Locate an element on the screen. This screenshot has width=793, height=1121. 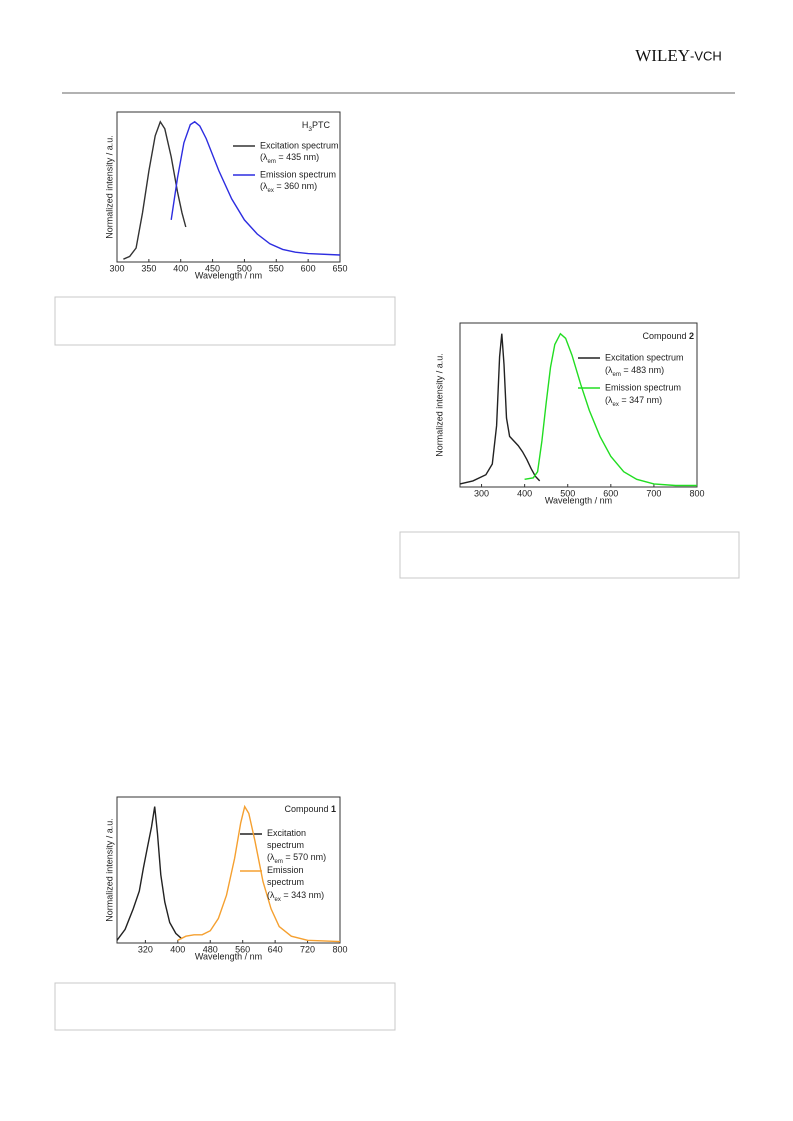
logo-suffix: -VCH is located at coordinates (706, 55).